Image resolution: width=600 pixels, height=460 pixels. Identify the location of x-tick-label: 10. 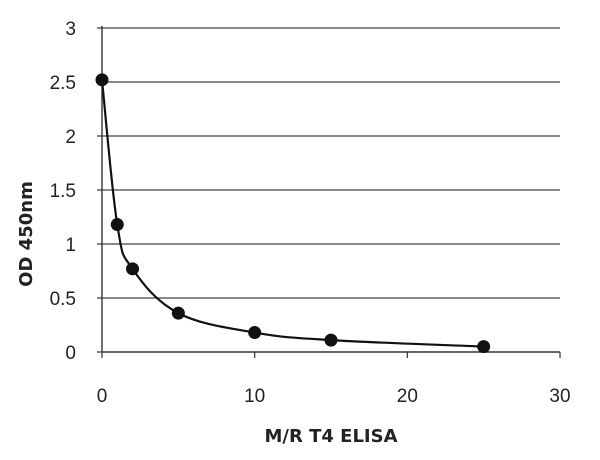
(254, 396).